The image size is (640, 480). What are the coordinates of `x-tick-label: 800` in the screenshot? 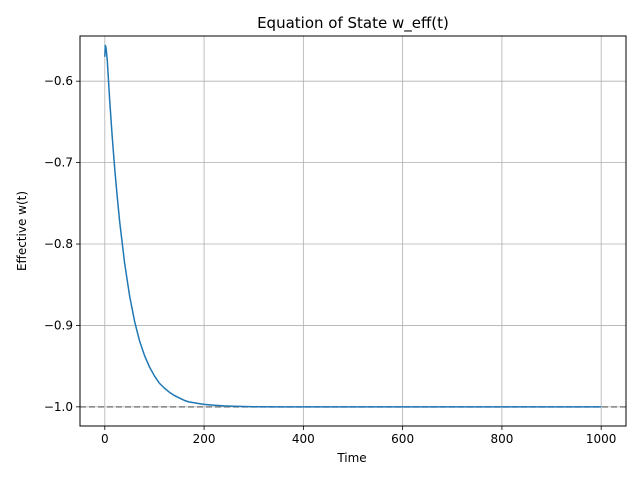 It's located at (501, 439).